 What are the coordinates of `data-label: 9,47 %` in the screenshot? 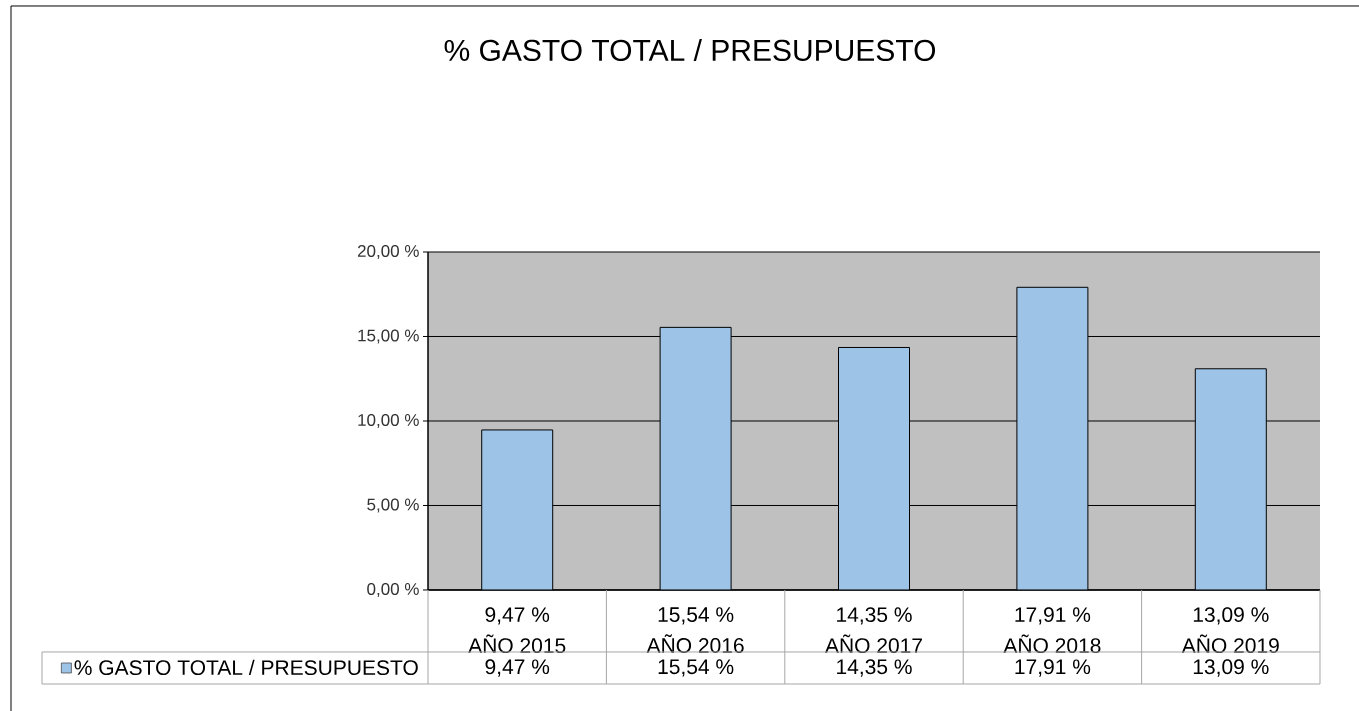 It's located at (517, 616).